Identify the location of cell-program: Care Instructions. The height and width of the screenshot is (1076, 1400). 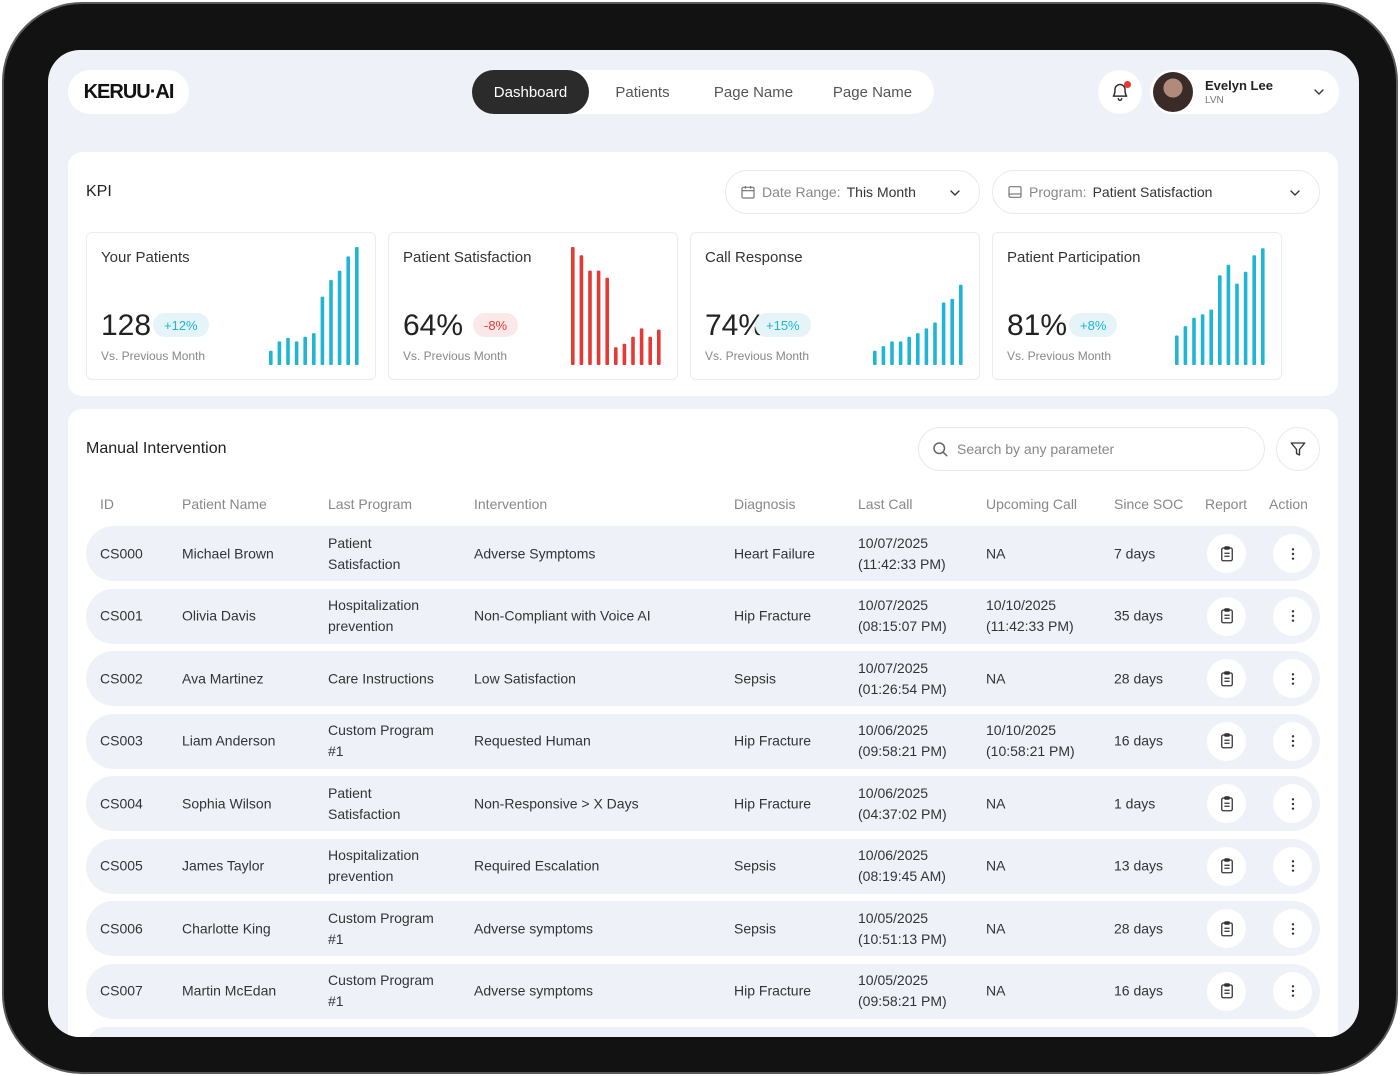
(381, 678).